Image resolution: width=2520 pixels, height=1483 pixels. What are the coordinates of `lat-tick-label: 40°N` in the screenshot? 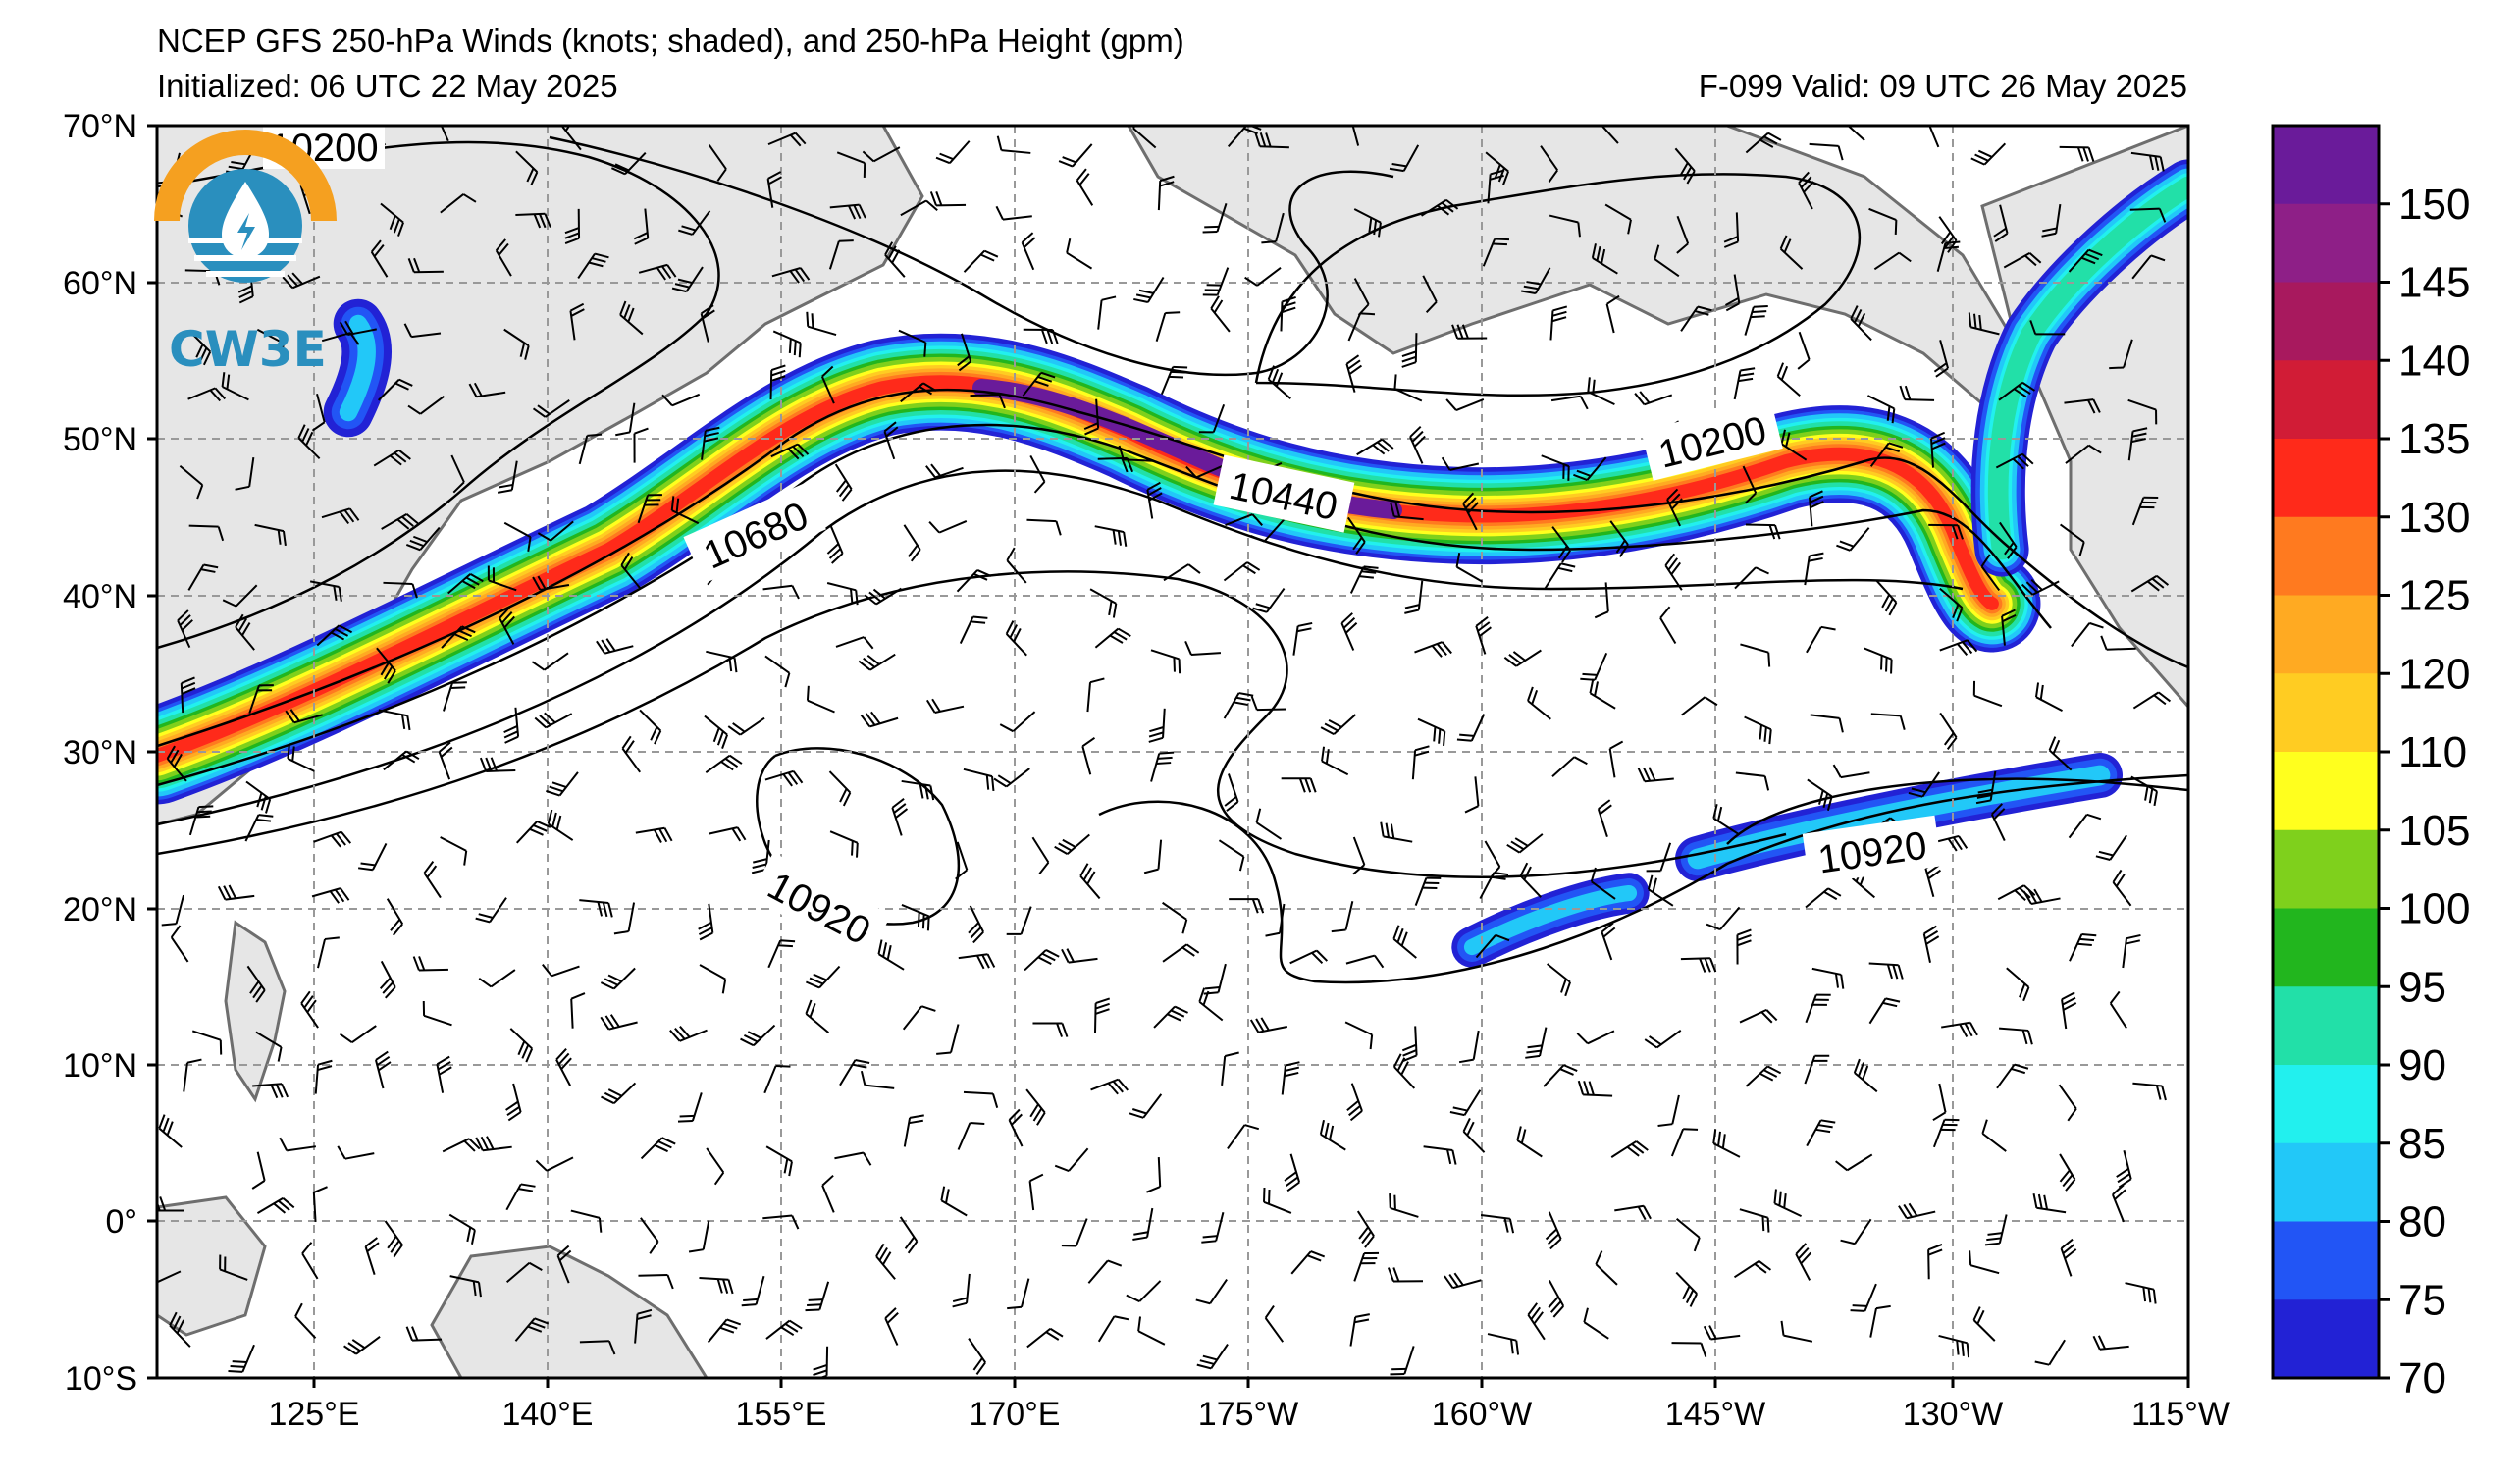 It's located at (100, 596).